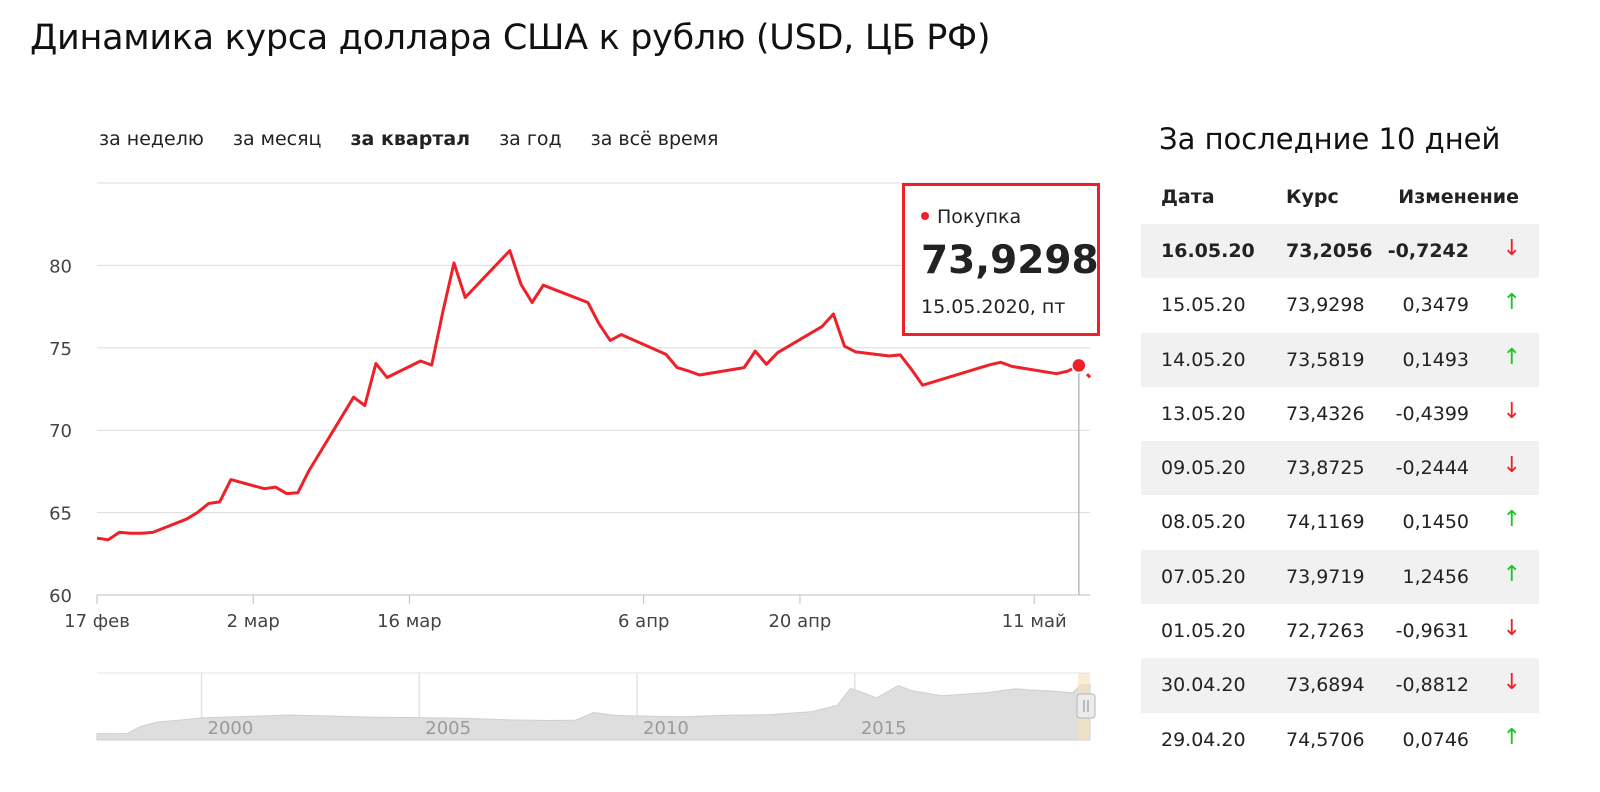 The height and width of the screenshot is (792, 1600). Describe the element at coordinates (1428, 251) in the screenshot. I see `row-change: -0,7242` at that location.